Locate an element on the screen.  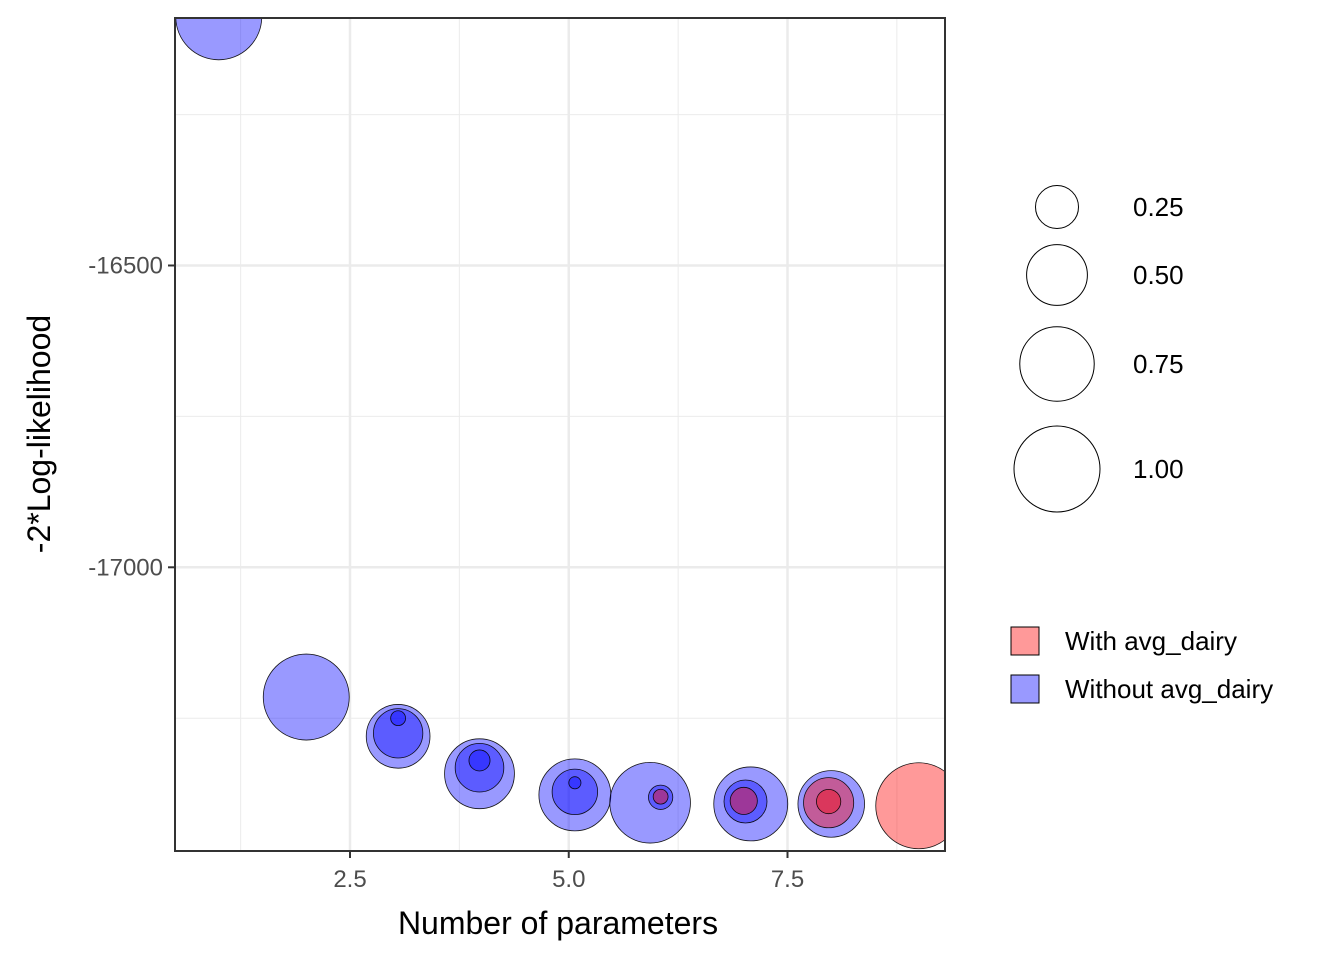
y-tick-label: -17000 is located at coordinates (125, 567).